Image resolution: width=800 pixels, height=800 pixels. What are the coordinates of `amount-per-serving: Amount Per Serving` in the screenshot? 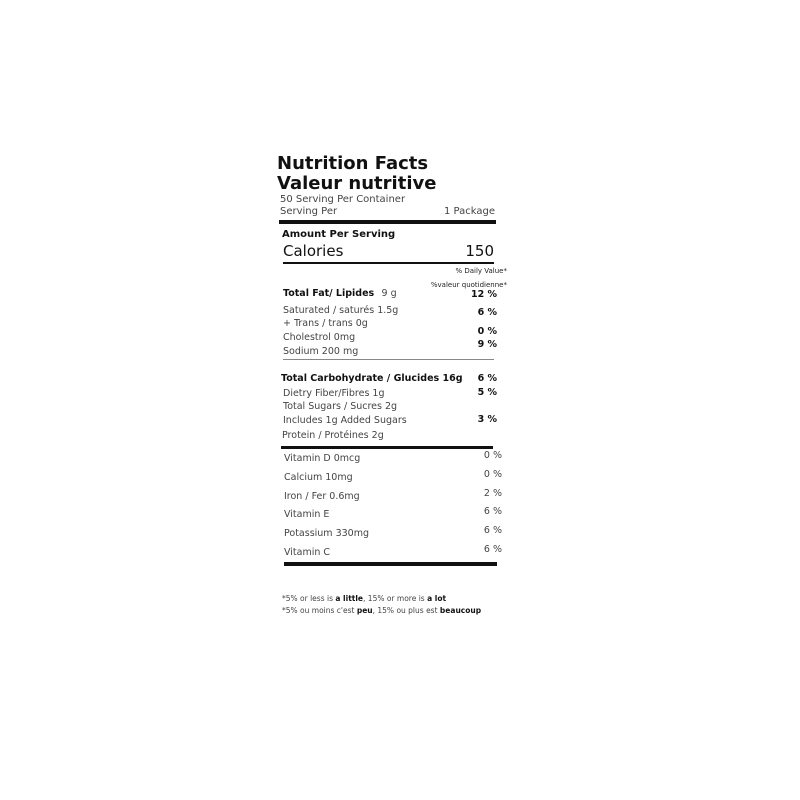 It's located at (339, 234).